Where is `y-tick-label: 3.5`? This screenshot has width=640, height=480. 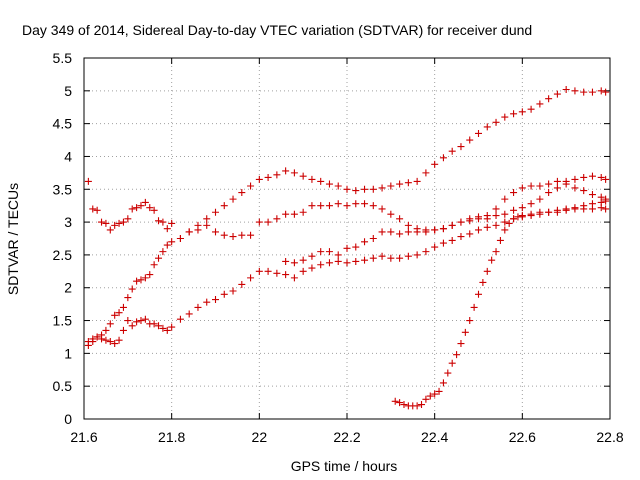 y-tick-label: 3.5 is located at coordinates (63, 189).